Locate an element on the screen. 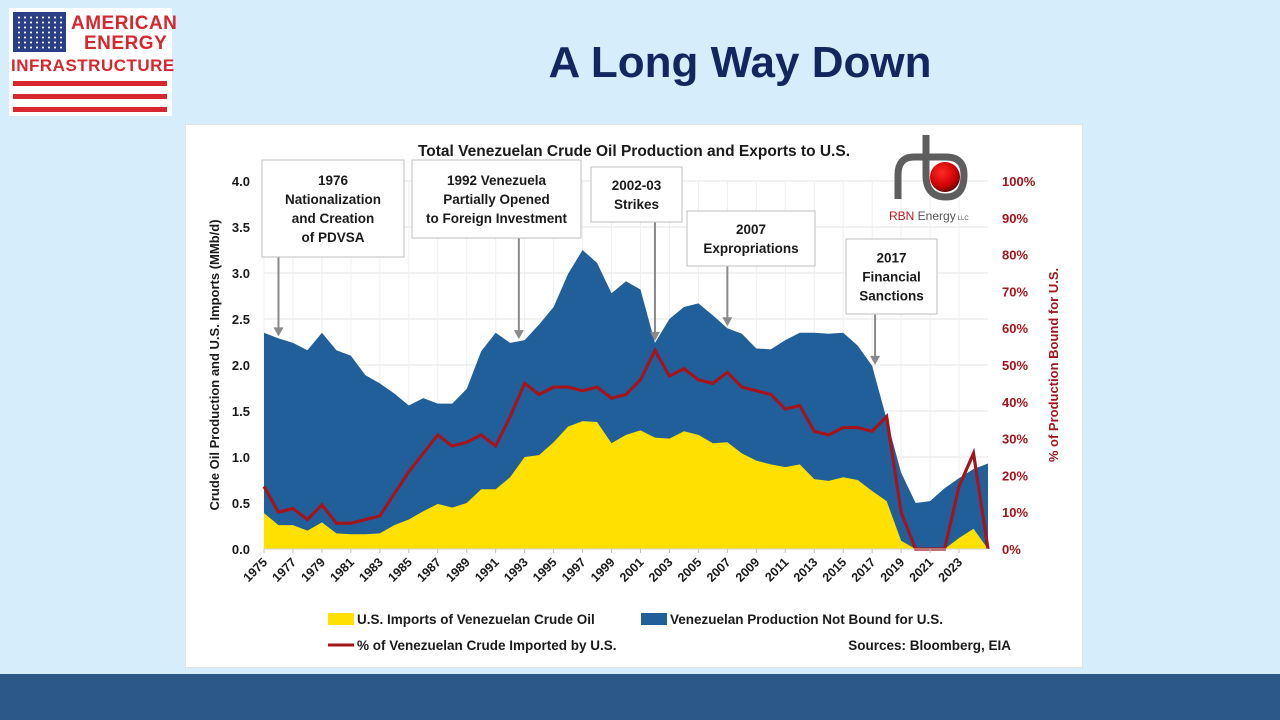  rbn-red-ball-icon is located at coordinates (945, 177).